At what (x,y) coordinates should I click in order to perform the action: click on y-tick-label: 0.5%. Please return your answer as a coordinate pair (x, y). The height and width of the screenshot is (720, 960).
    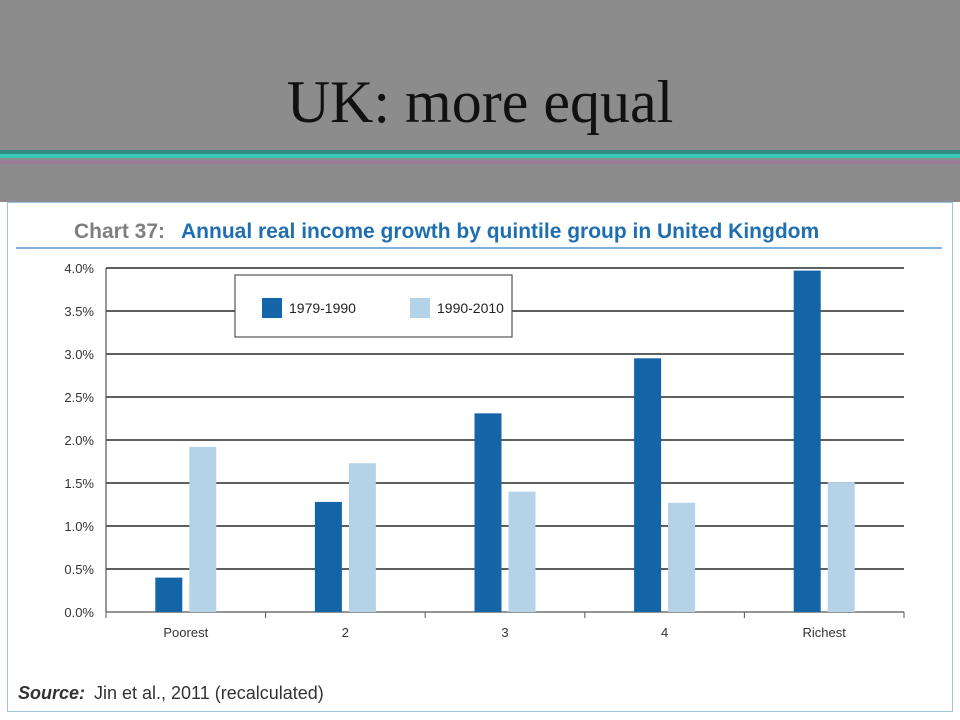
    Looking at the image, I should click on (79, 569).